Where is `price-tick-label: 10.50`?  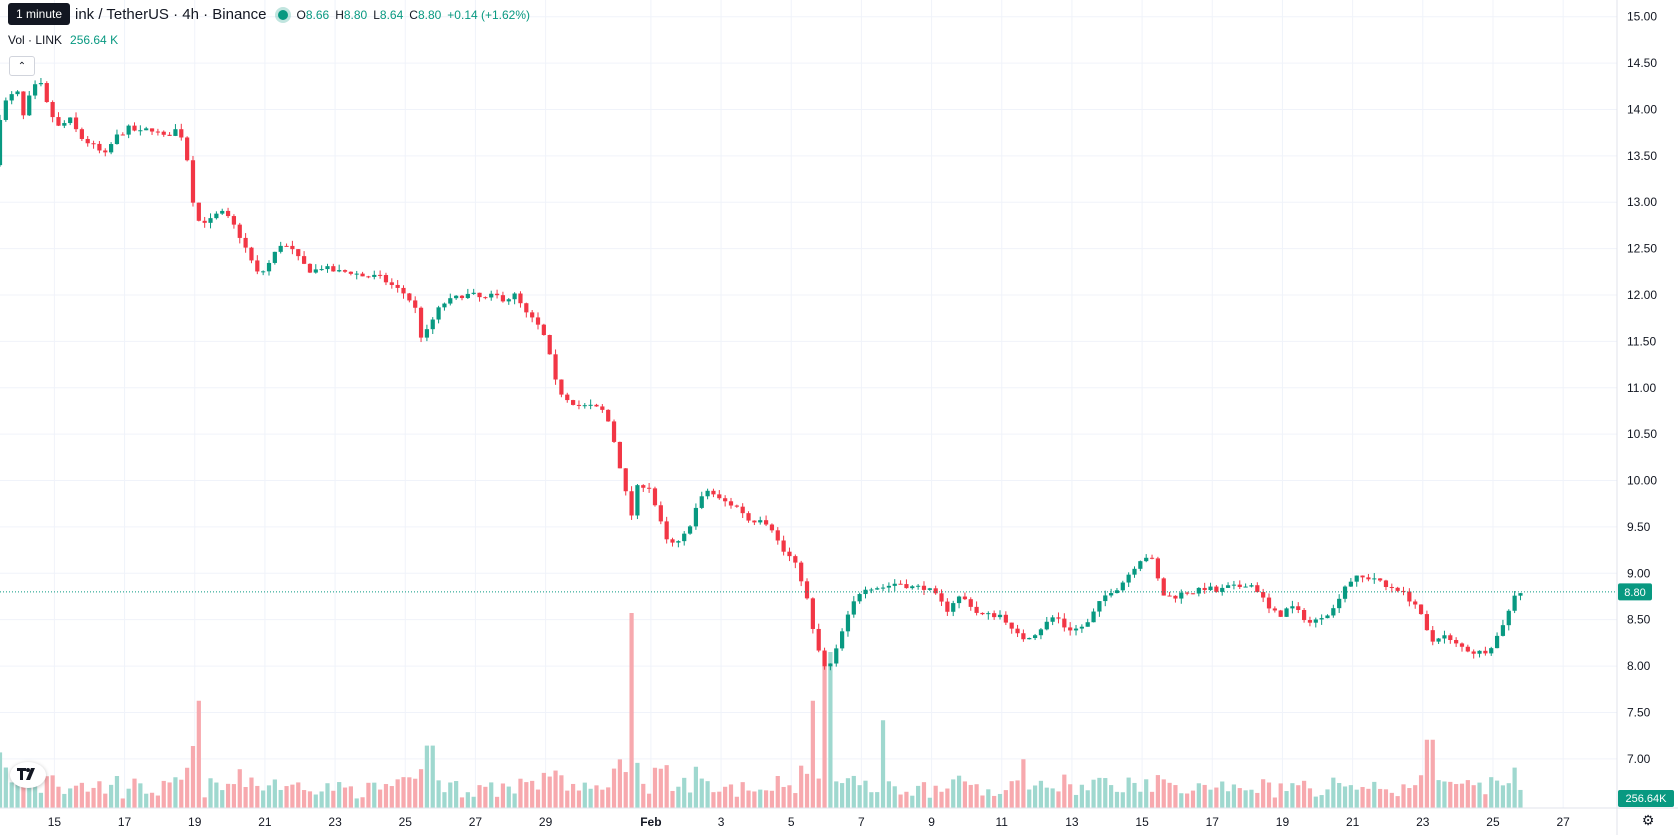
price-tick-label: 10.50 is located at coordinates (1642, 434).